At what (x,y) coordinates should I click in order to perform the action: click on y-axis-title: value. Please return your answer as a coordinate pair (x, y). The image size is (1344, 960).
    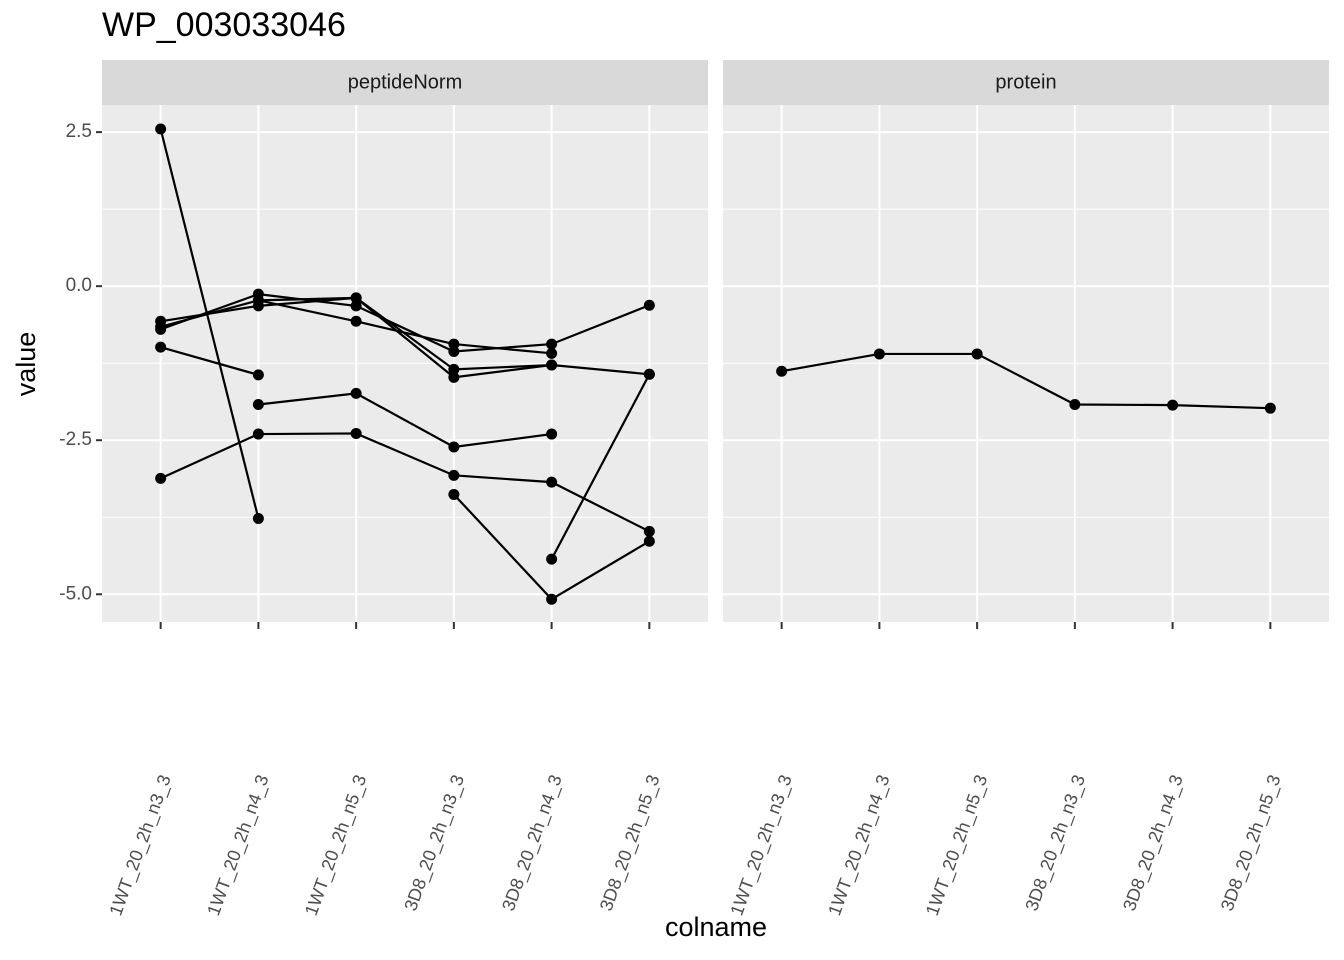
    Looking at the image, I should click on (26, 364).